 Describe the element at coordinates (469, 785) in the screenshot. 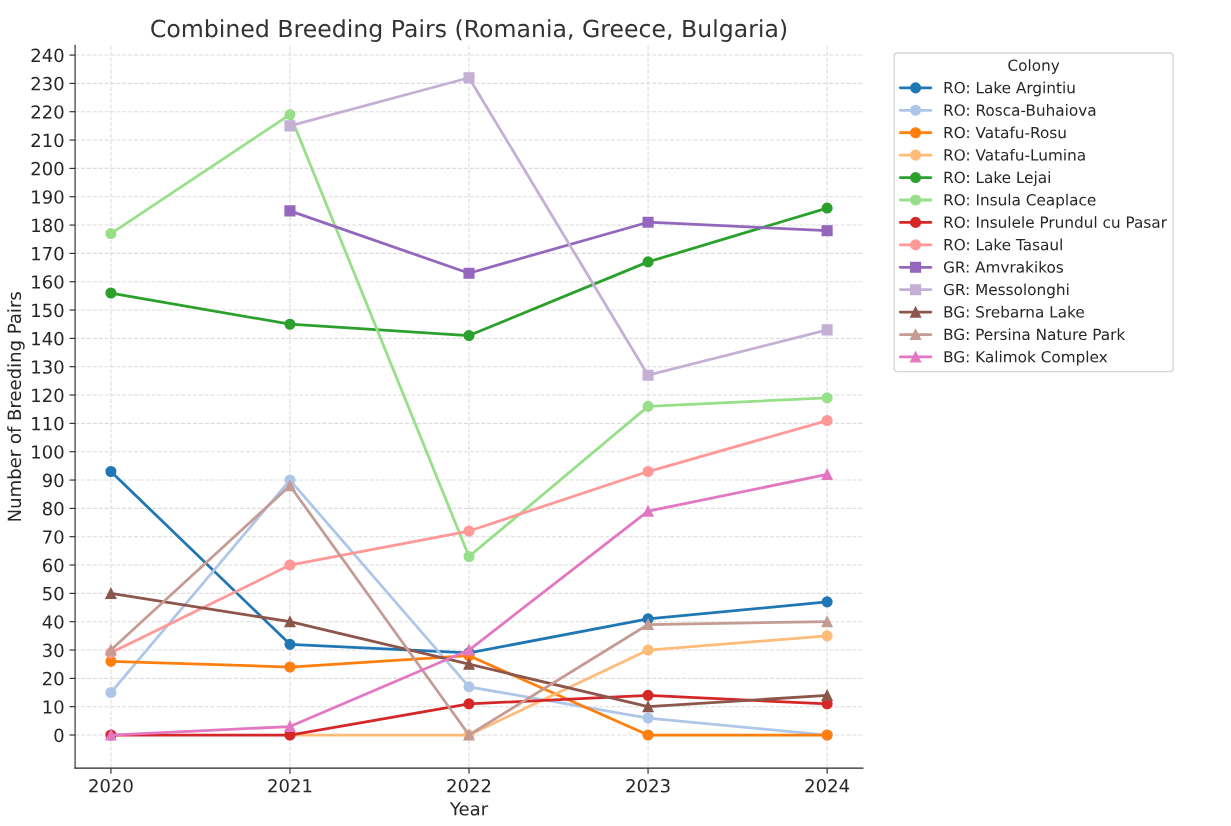

I see `x-tick-label: 2022` at that location.